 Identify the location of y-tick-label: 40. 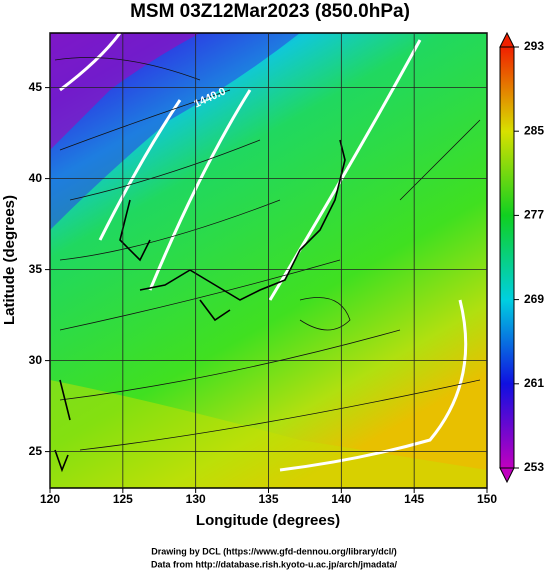
(36, 178).